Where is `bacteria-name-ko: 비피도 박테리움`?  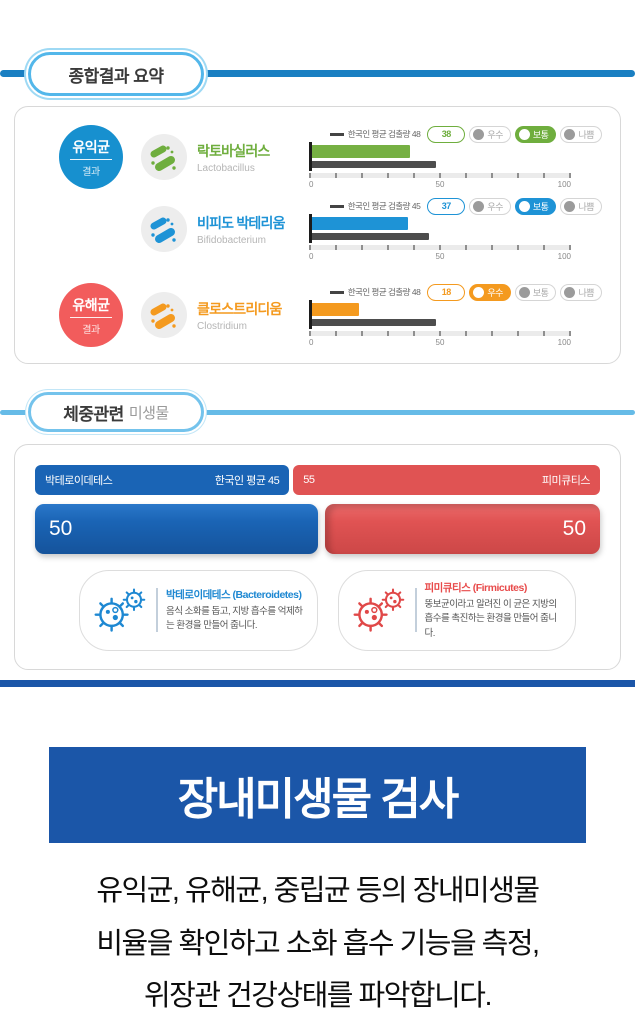 bacteria-name-ko: 비피도 박테리움 is located at coordinates (241, 222).